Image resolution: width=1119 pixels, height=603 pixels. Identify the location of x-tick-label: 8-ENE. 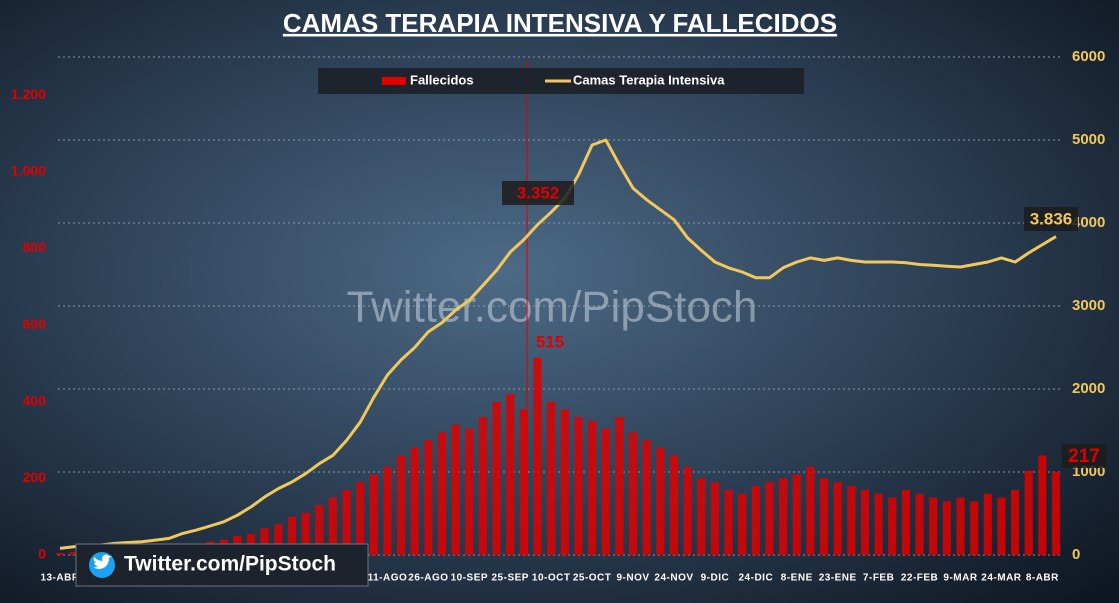
(797, 578).